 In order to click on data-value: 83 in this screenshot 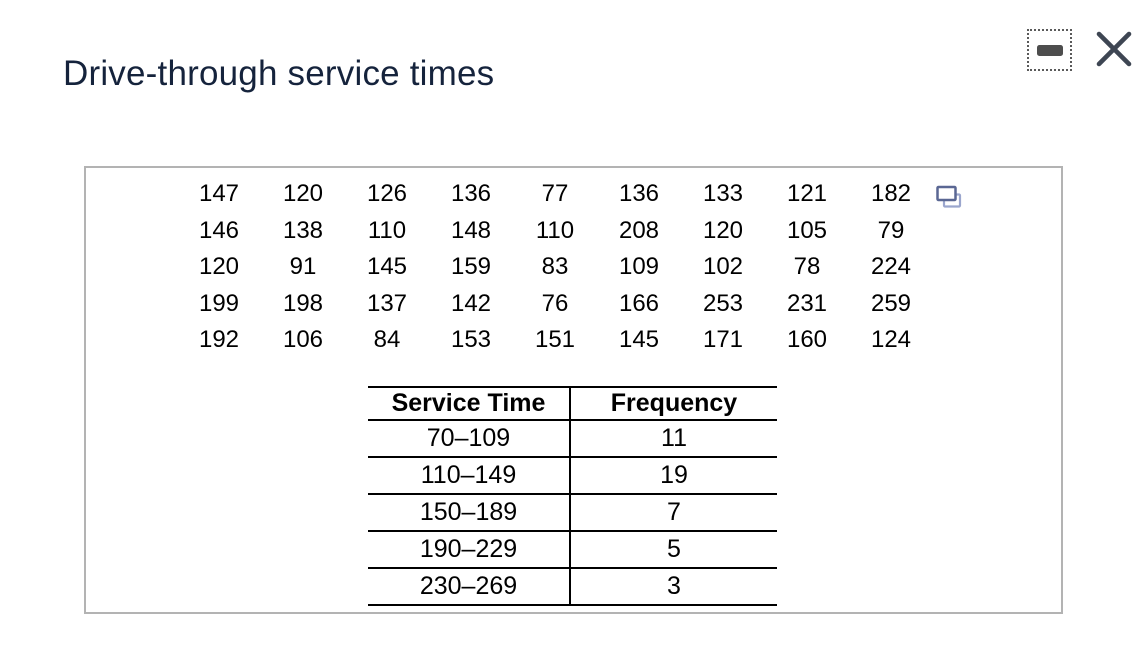, I will do `click(555, 267)`.